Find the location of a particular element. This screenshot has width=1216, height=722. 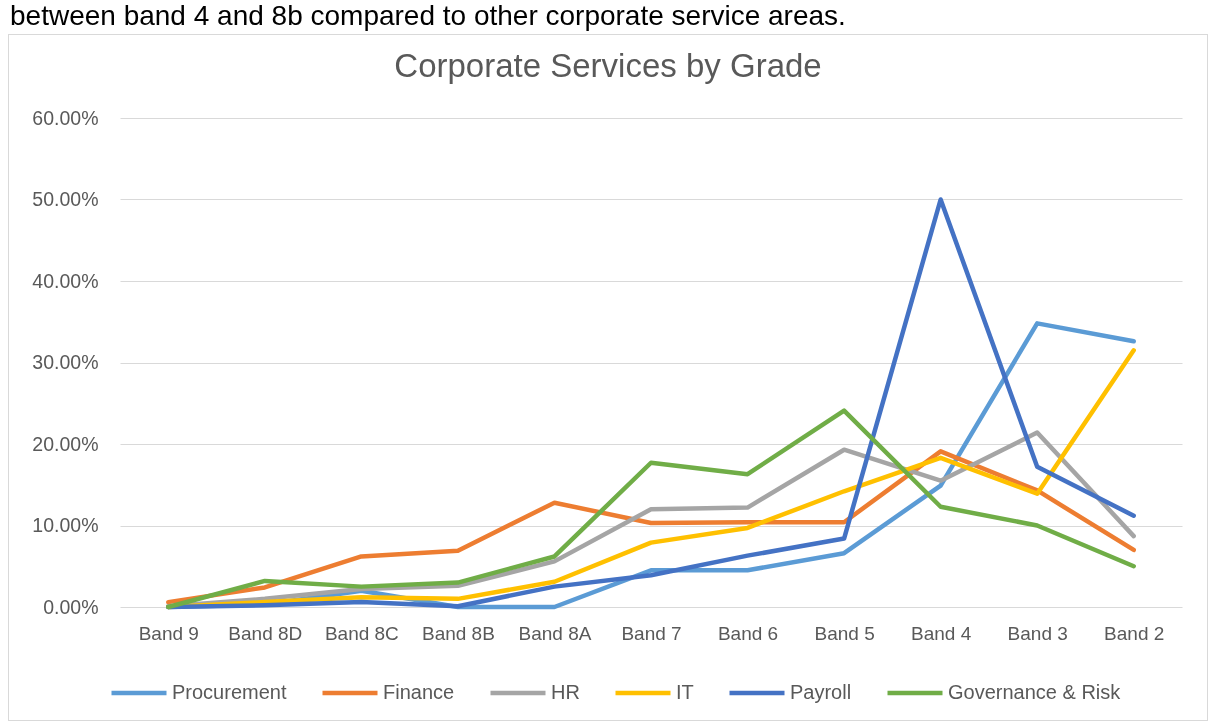

y-tick-label: 0.00% is located at coordinates (71, 606).